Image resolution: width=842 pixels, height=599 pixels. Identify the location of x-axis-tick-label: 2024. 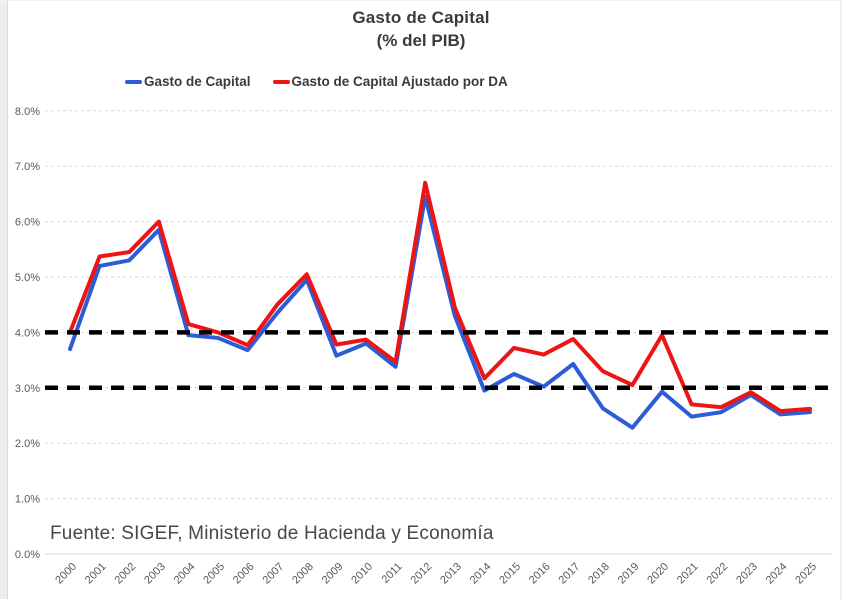
(777, 574).